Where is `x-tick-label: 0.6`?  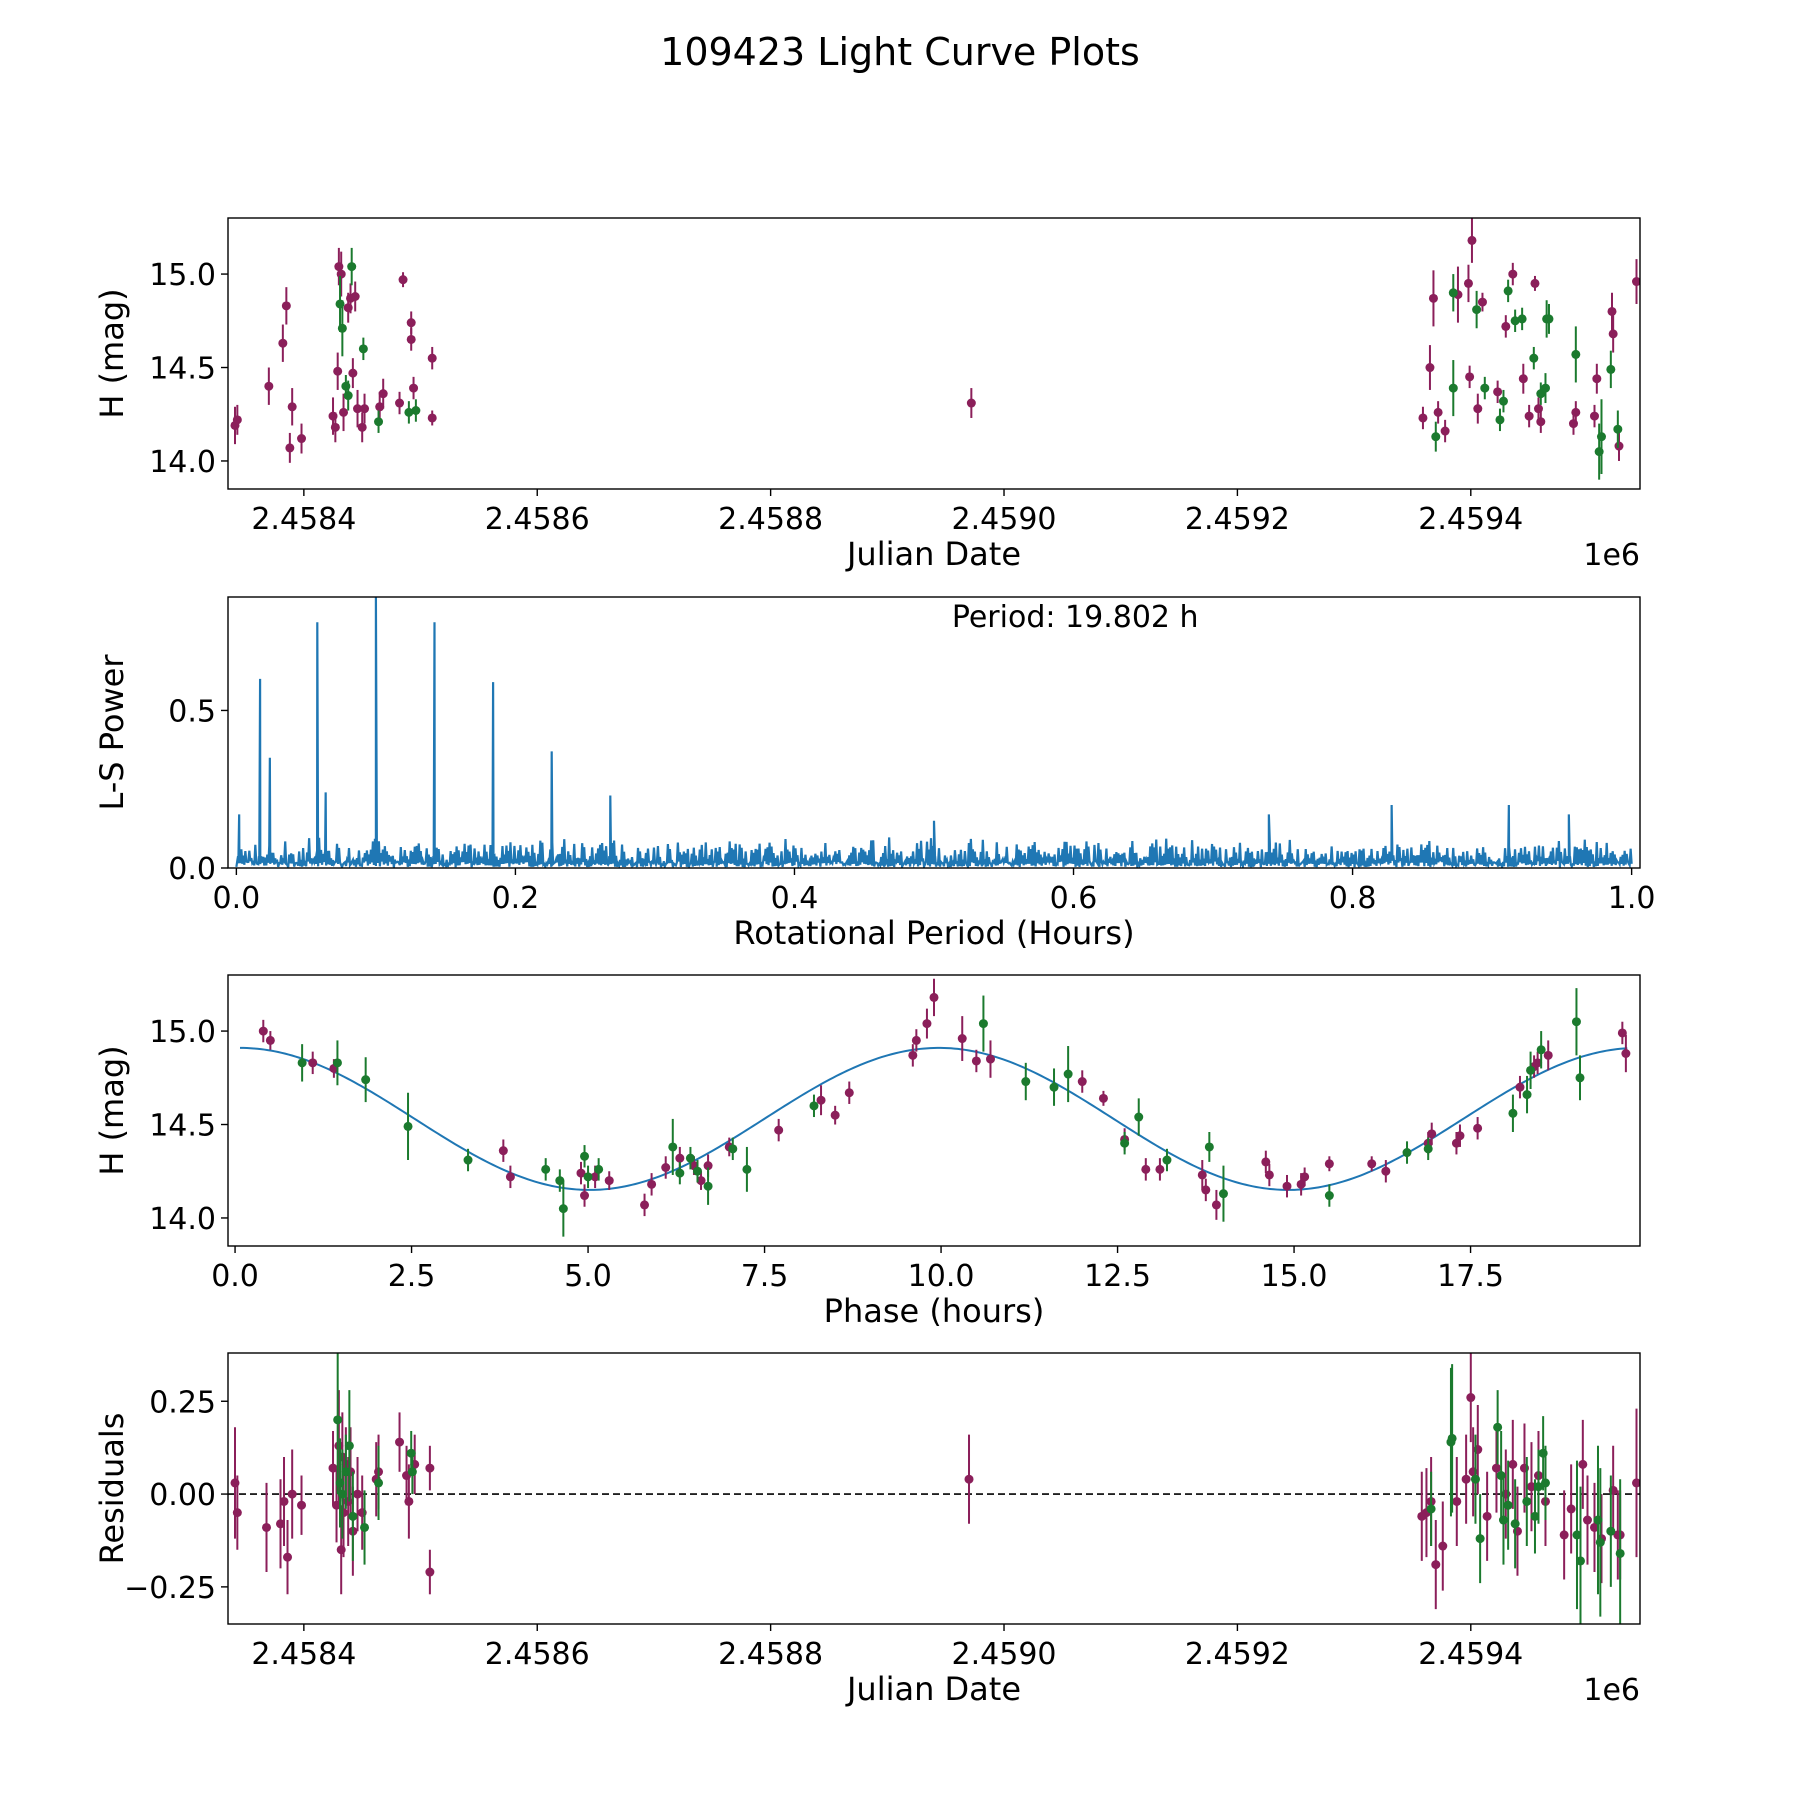 x-tick-label: 0.6 is located at coordinates (1074, 898).